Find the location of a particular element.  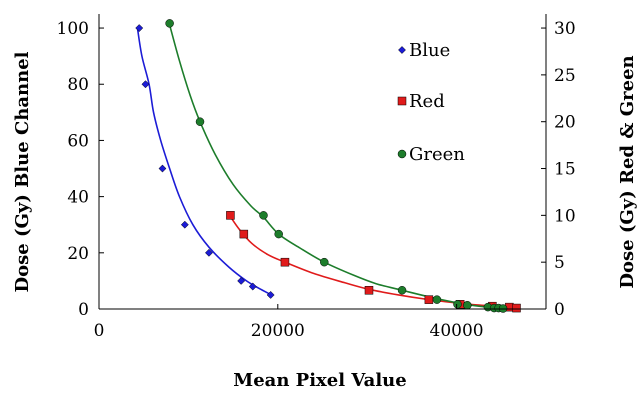

x-axis-title: Mean Pixel Value is located at coordinates (319, 380).